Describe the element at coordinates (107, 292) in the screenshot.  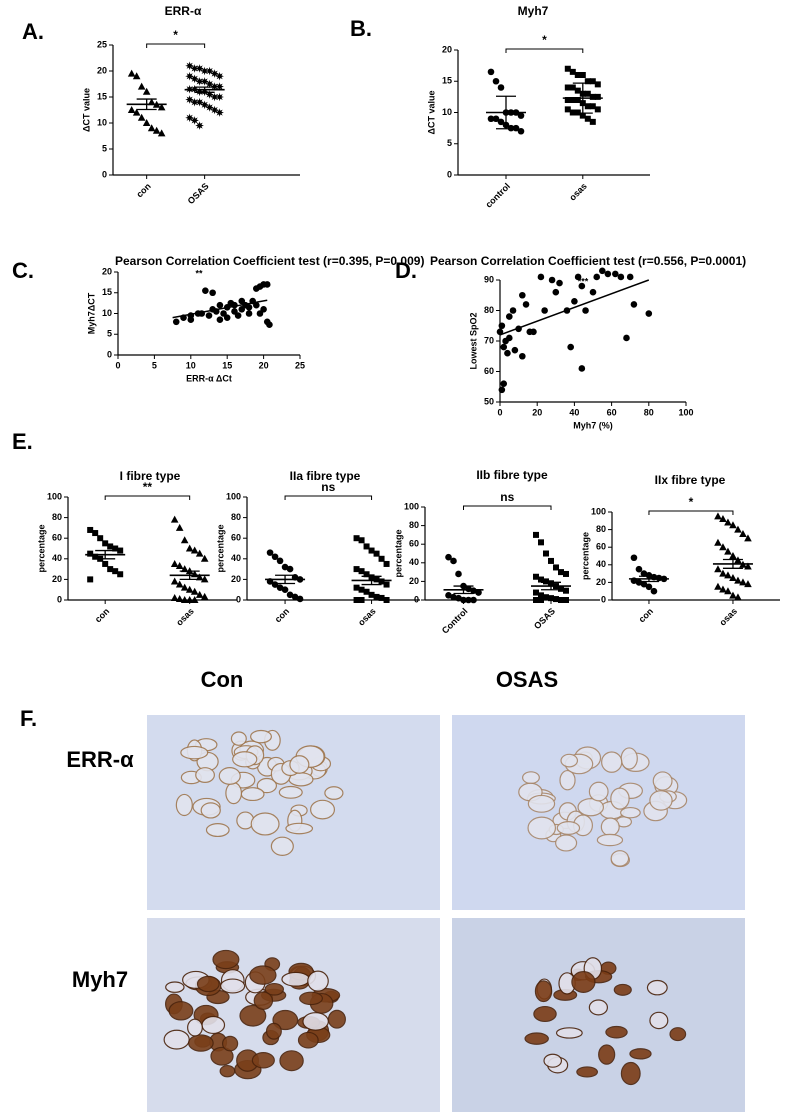
I see `y-tick-label: 15` at that location.